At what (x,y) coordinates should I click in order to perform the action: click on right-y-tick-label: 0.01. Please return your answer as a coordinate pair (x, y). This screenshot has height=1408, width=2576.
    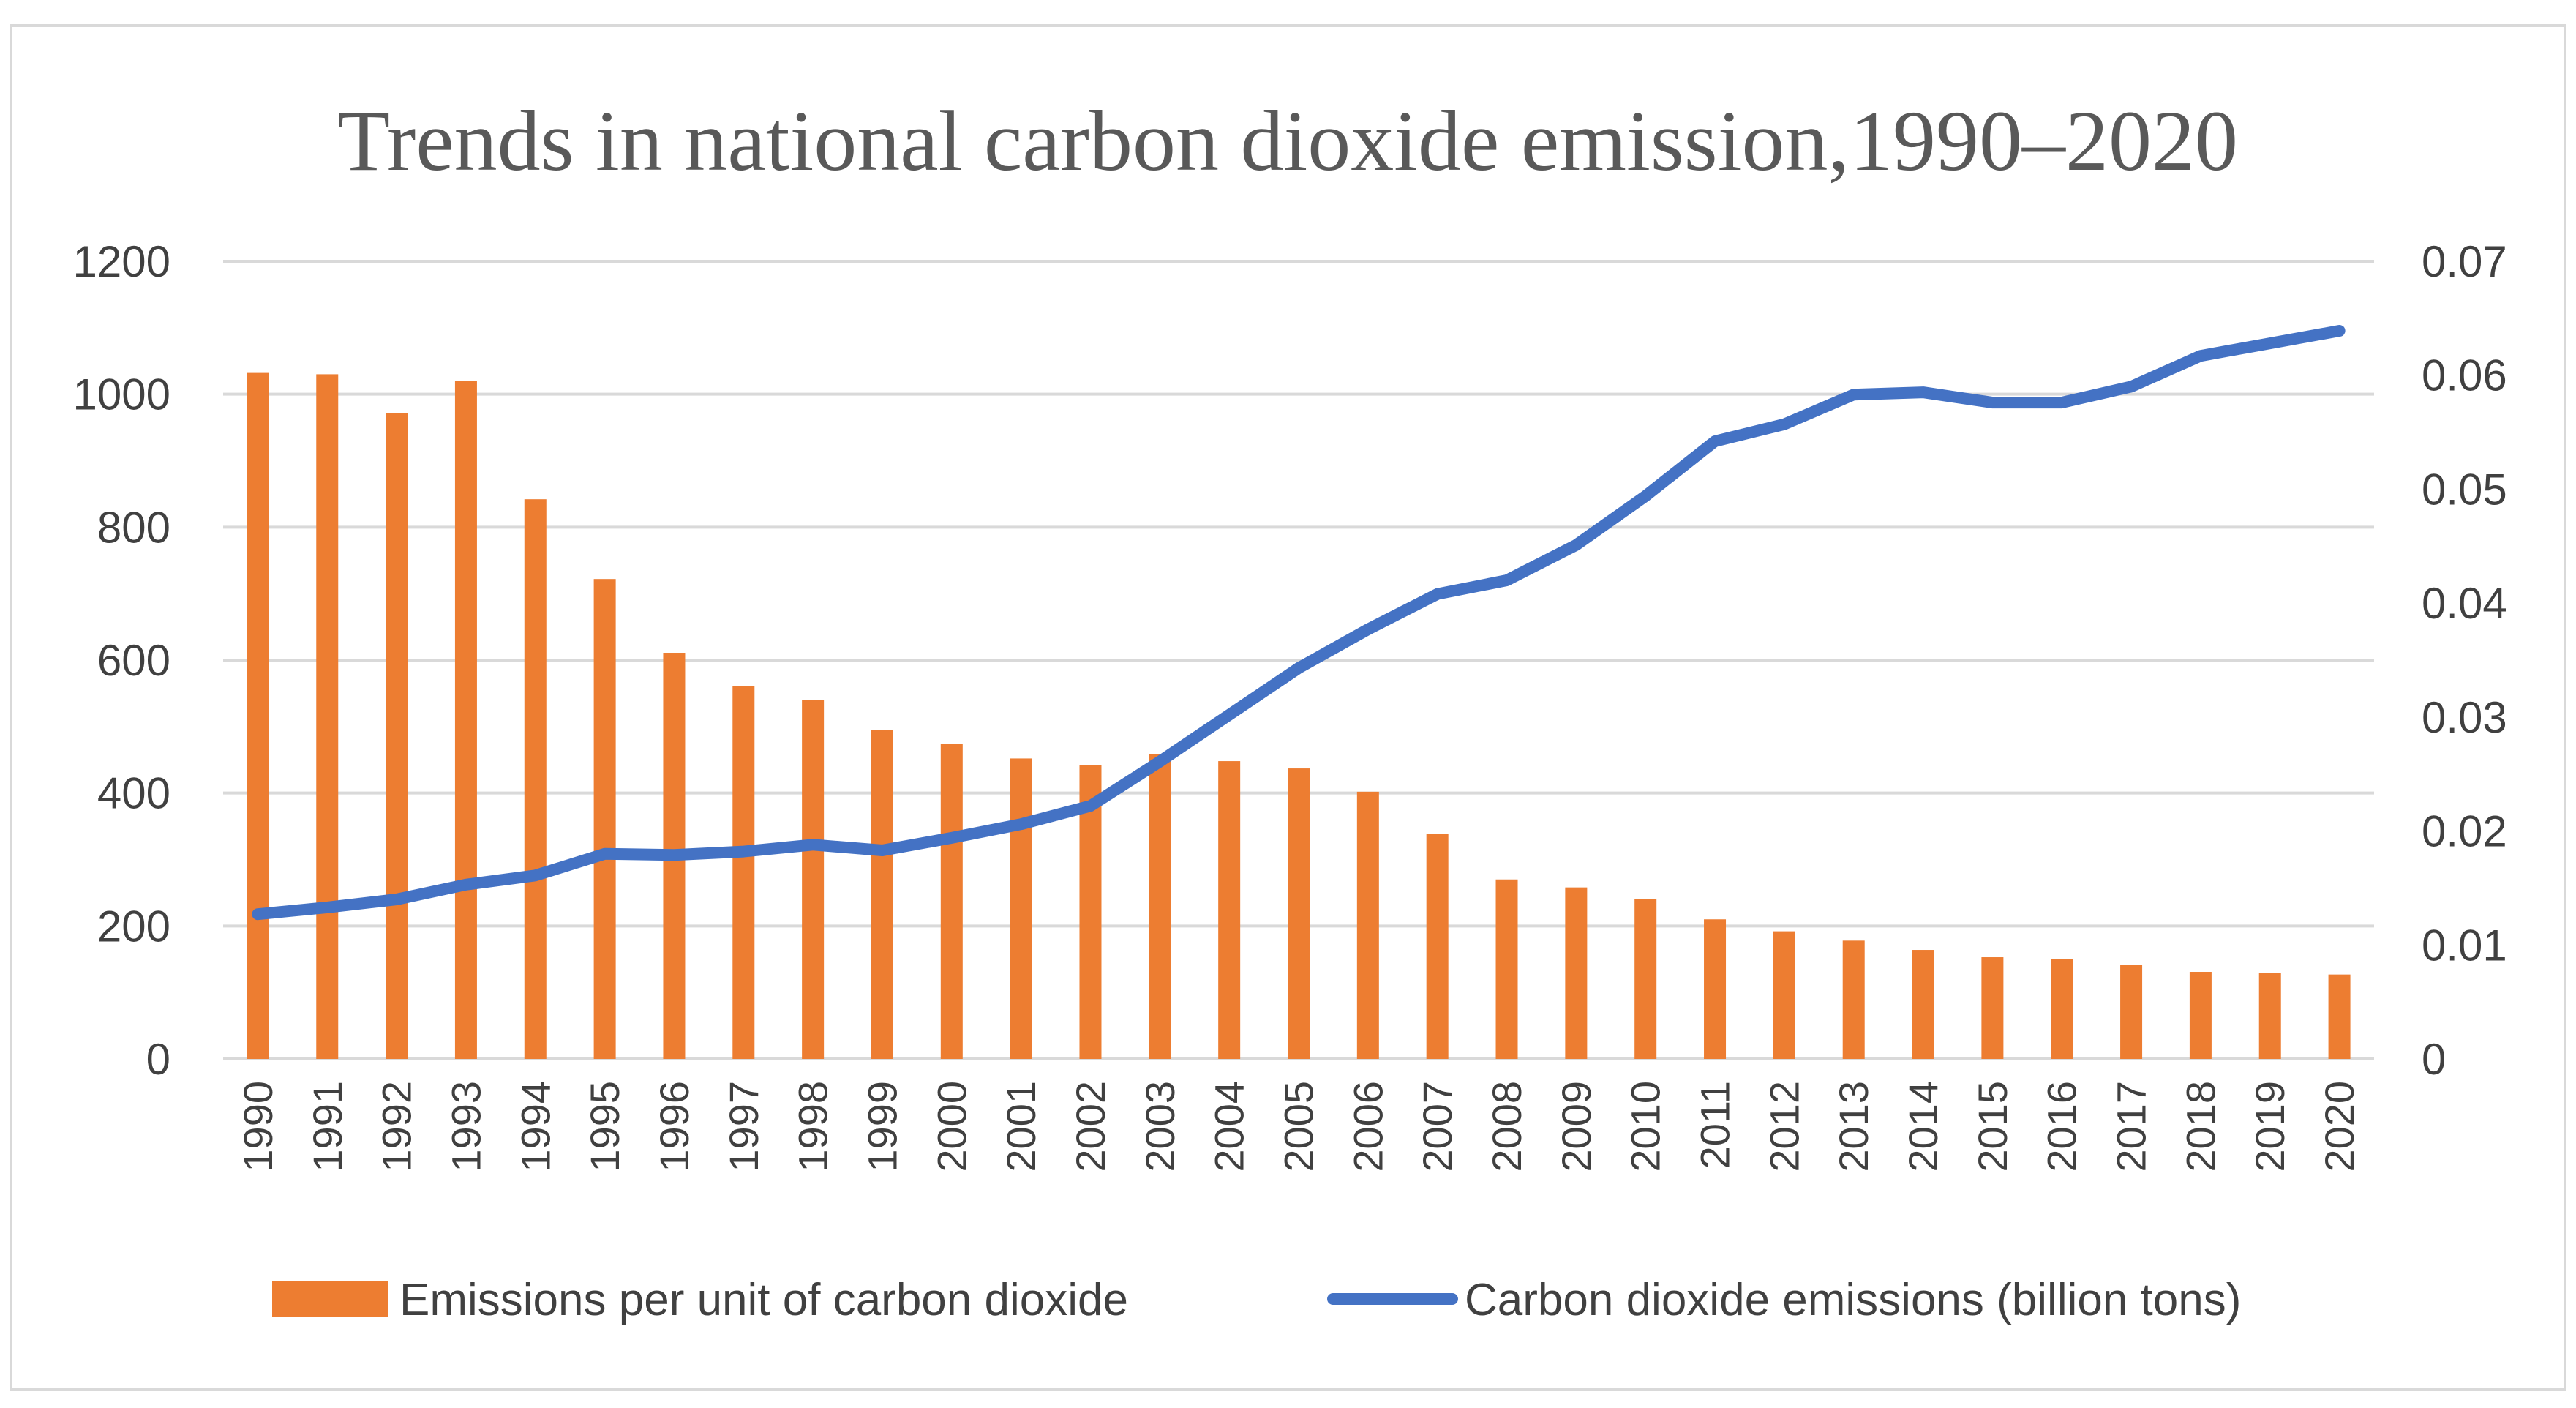
    Looking at the image, I should click on (2464, 945).